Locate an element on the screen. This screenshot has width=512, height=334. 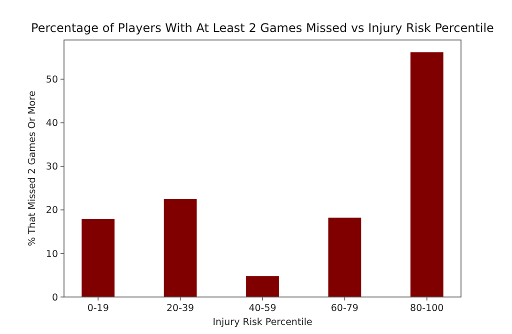
y-tick-label: 20 is located at coordinates (52, 210).